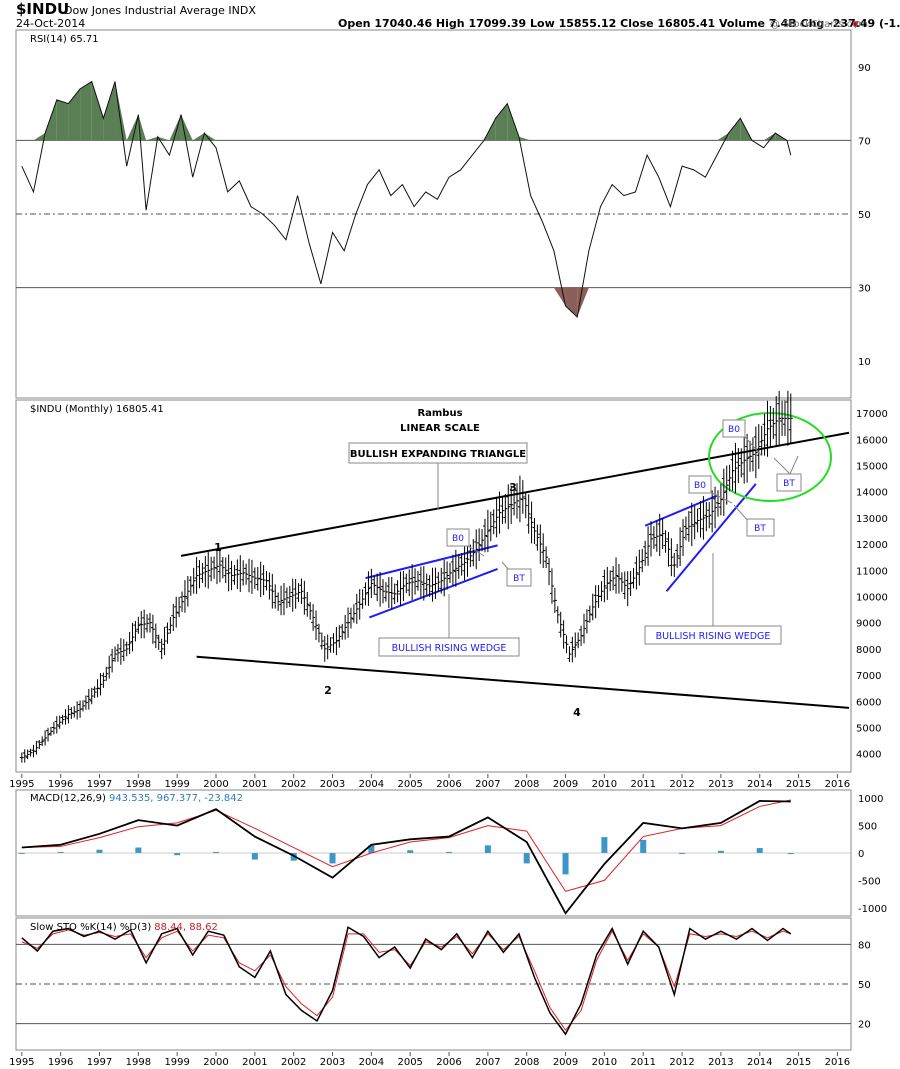  What do you see at coordinates (186, 927) in the screenshot?
I see `stochastic-legend-values: 88.44, 88.62` at bounding box center [186, 927].